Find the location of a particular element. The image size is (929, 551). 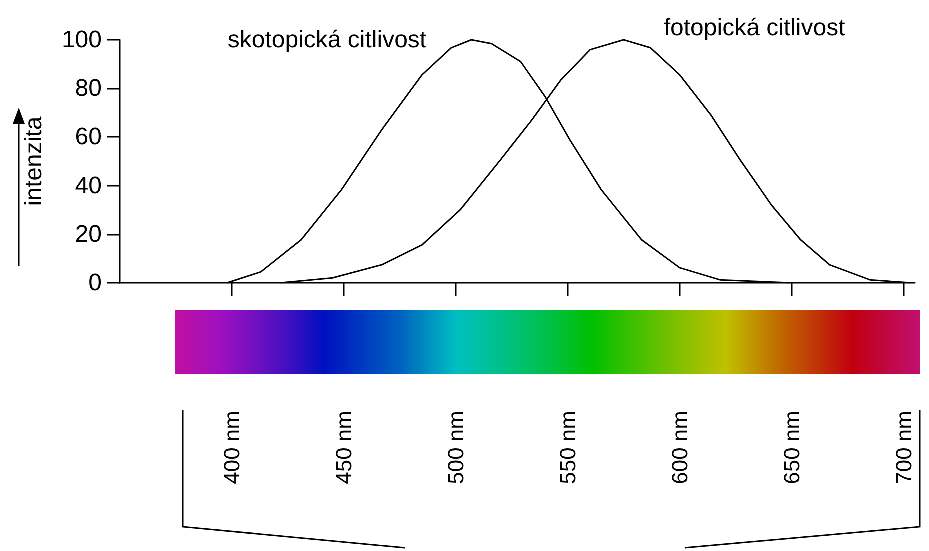

x-tick-label: 400 nm is located at coordinates (231, 447).